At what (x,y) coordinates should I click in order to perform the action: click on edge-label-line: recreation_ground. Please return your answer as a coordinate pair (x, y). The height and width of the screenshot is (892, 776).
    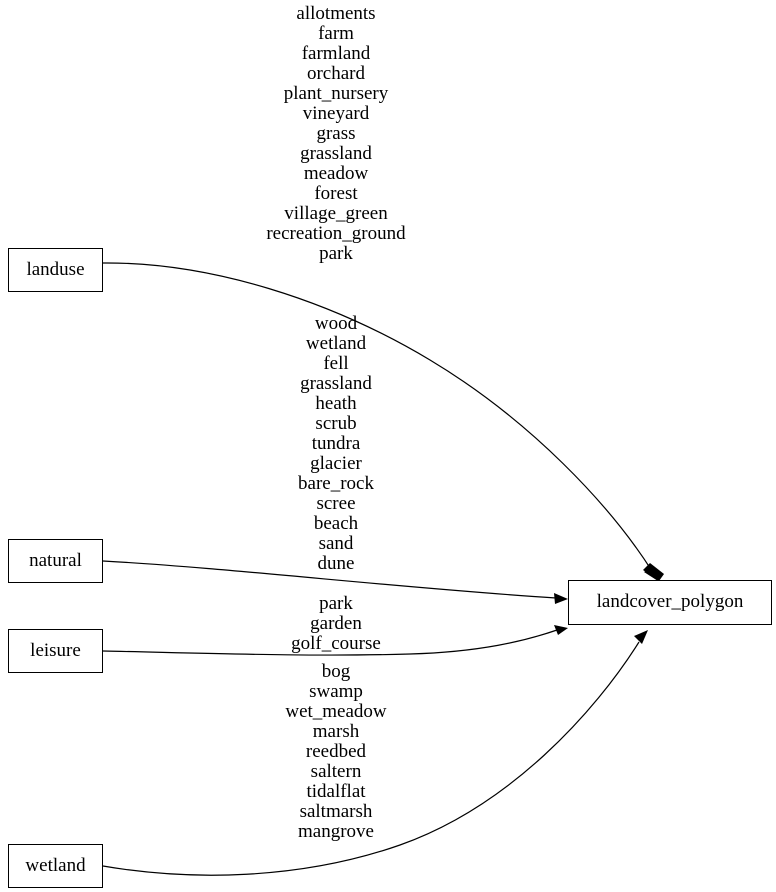
    Looking at the image, I should click on (336, 233).